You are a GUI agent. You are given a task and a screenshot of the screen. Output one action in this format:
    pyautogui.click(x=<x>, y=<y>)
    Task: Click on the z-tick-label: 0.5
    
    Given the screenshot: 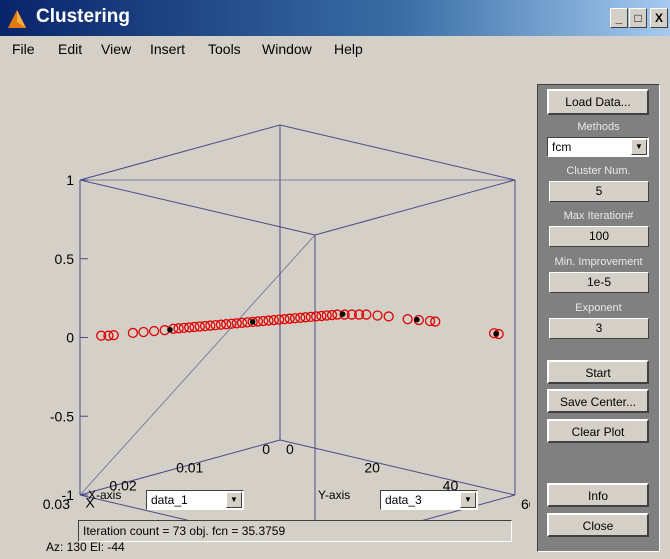 What is the action you would take?
    pyautogui.click(x=65, y=259)
    